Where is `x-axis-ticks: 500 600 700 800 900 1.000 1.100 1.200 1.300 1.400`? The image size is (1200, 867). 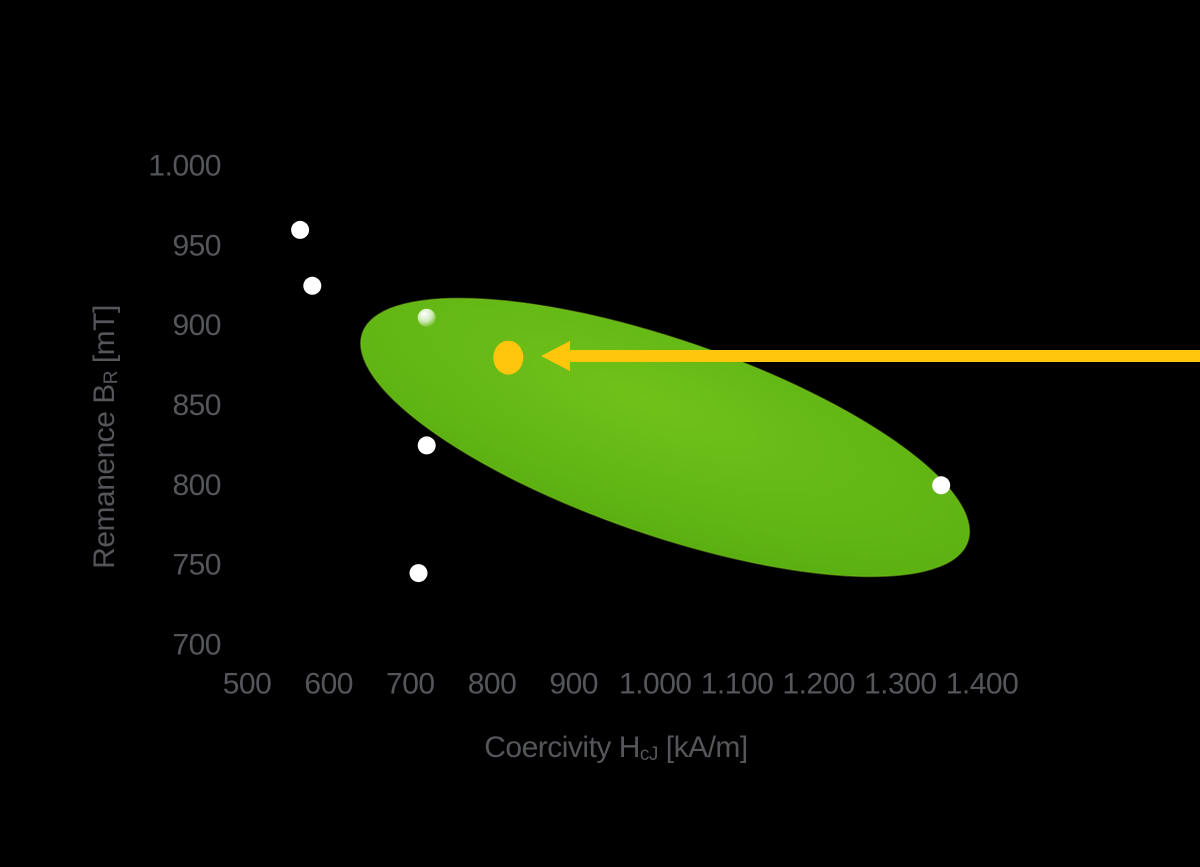 x-axis-ticks: 500 600 700 800 900 1.000 1.100 1.200 1.300 1.400 is located at coordinates (621, 684).